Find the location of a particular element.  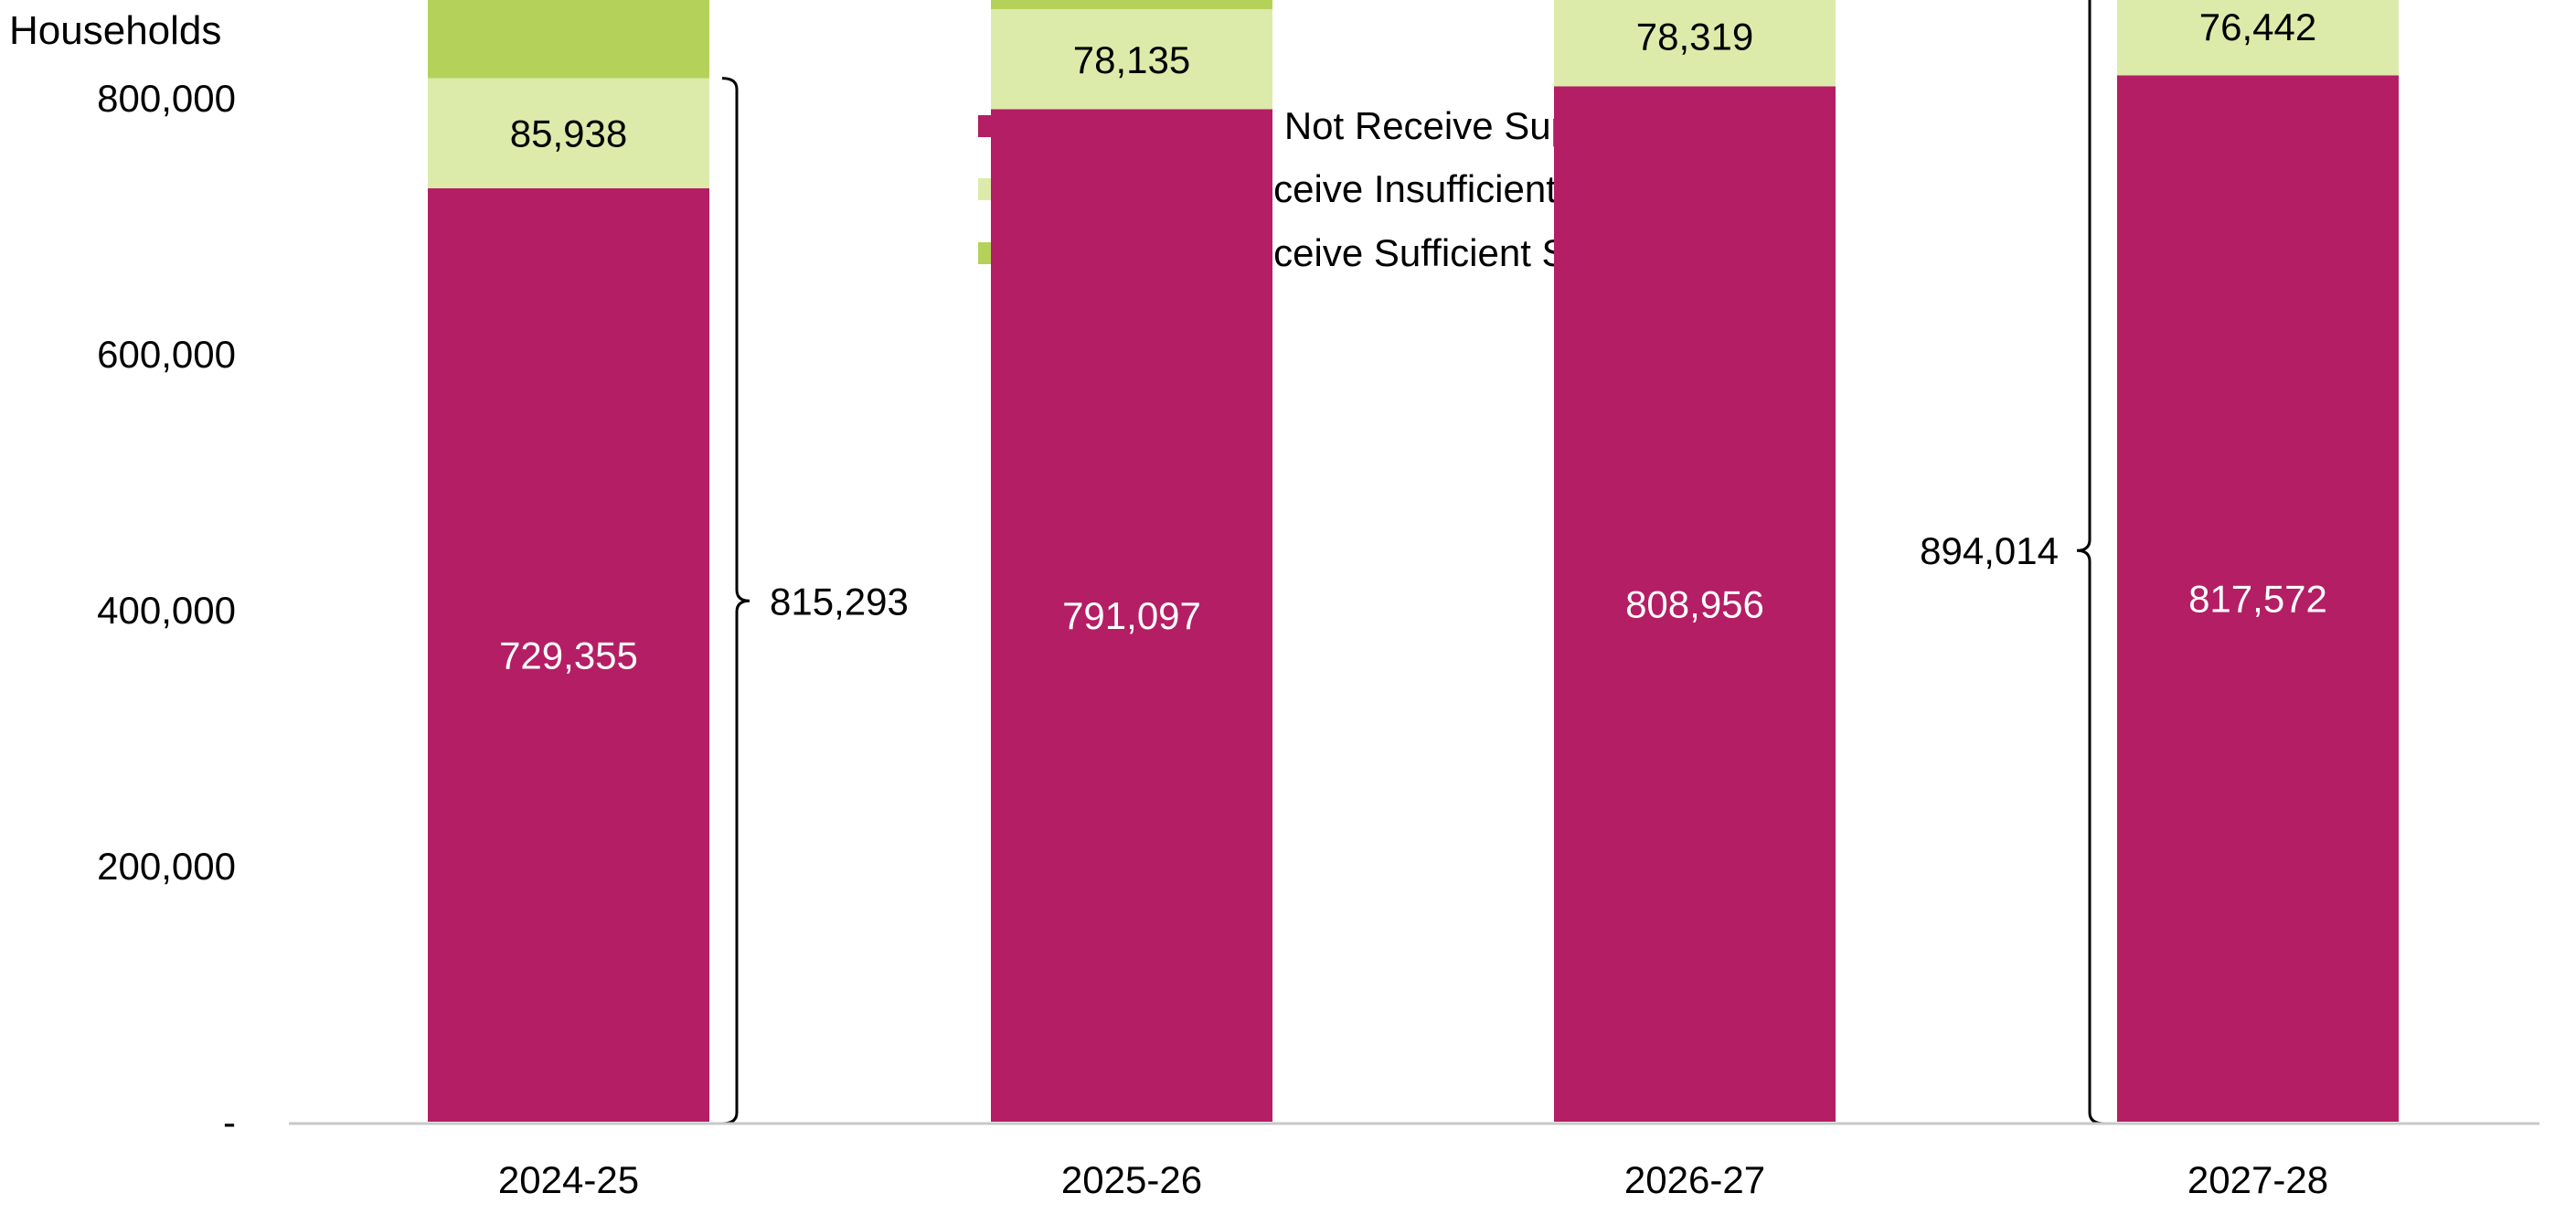

bracket-label: 815,293 is located at coordinates (839, 602).